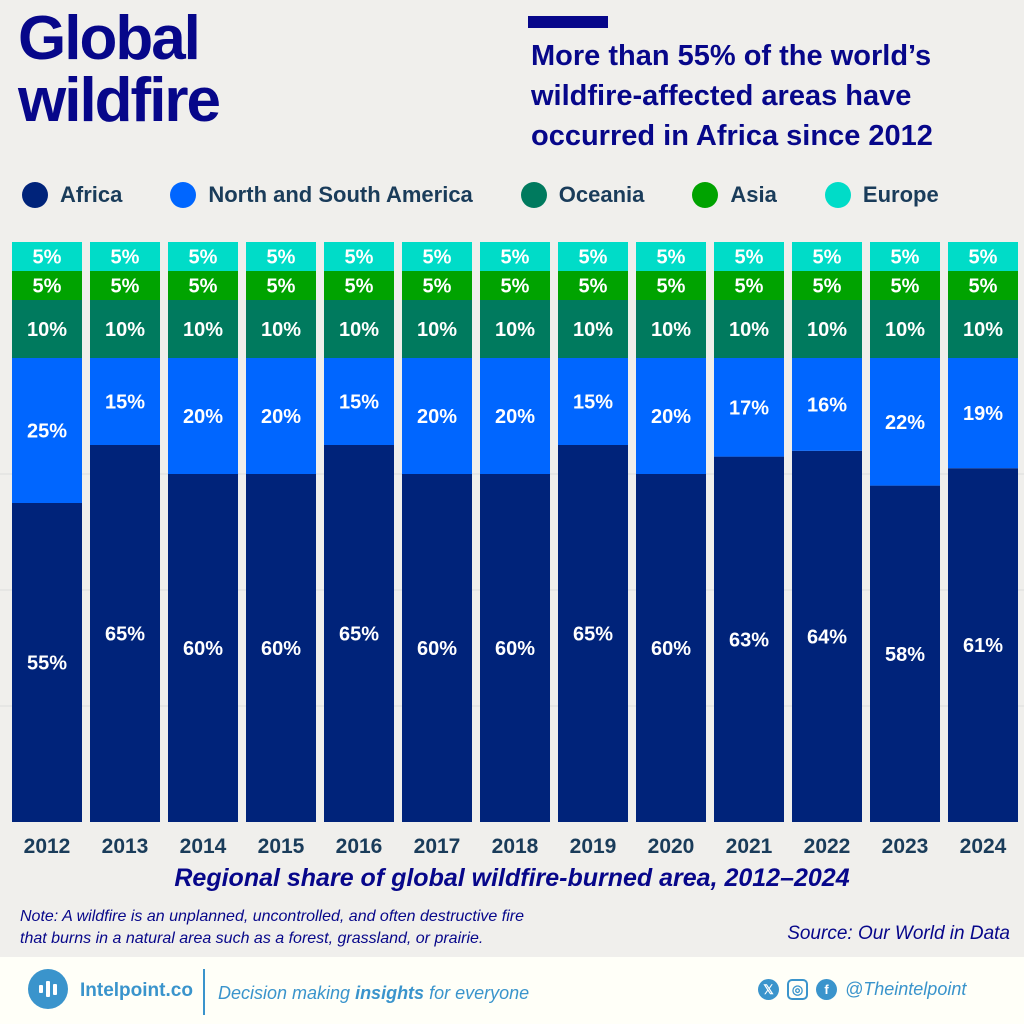  I want to click on tagline-bold: insights, so click(390, 993).